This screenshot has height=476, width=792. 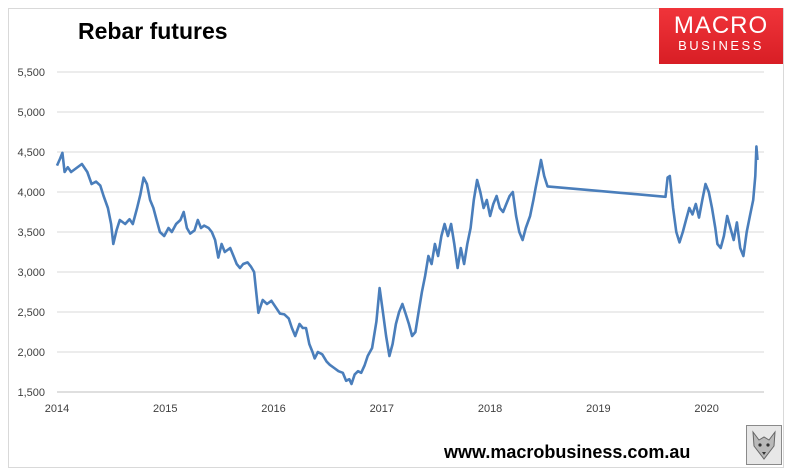 What do you see at coordinates (57, 409) in the screenshot?
I see `x-tick-label: 2014` at bounding box center [57, 409].